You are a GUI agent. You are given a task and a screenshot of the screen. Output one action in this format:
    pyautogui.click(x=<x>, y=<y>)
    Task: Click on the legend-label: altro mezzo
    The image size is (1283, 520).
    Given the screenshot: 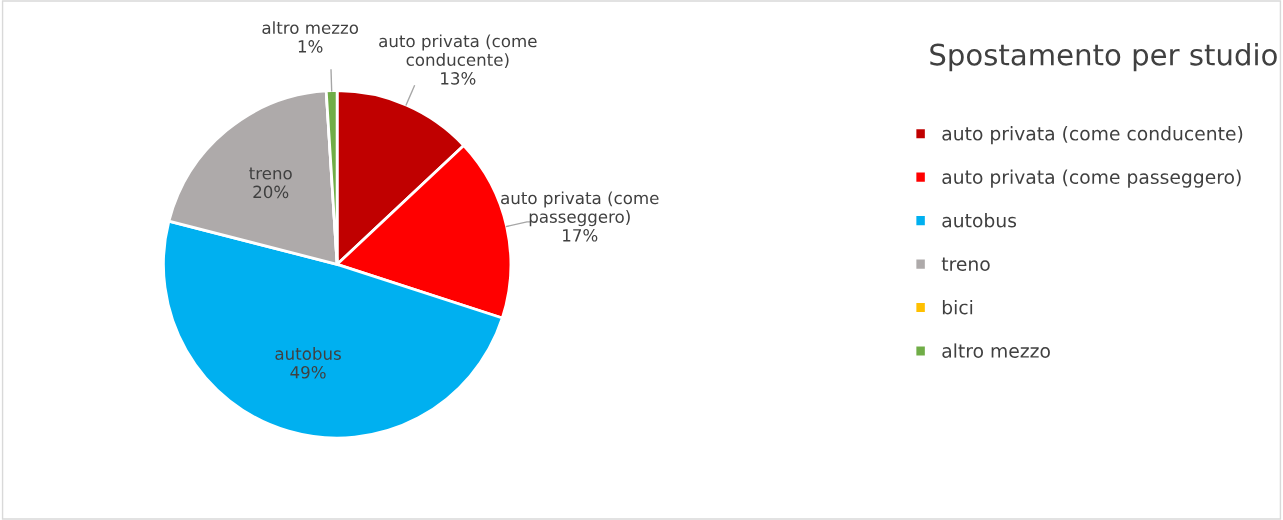 What is the action you would take?
    pyautogui.click(x=996, y=350)
    